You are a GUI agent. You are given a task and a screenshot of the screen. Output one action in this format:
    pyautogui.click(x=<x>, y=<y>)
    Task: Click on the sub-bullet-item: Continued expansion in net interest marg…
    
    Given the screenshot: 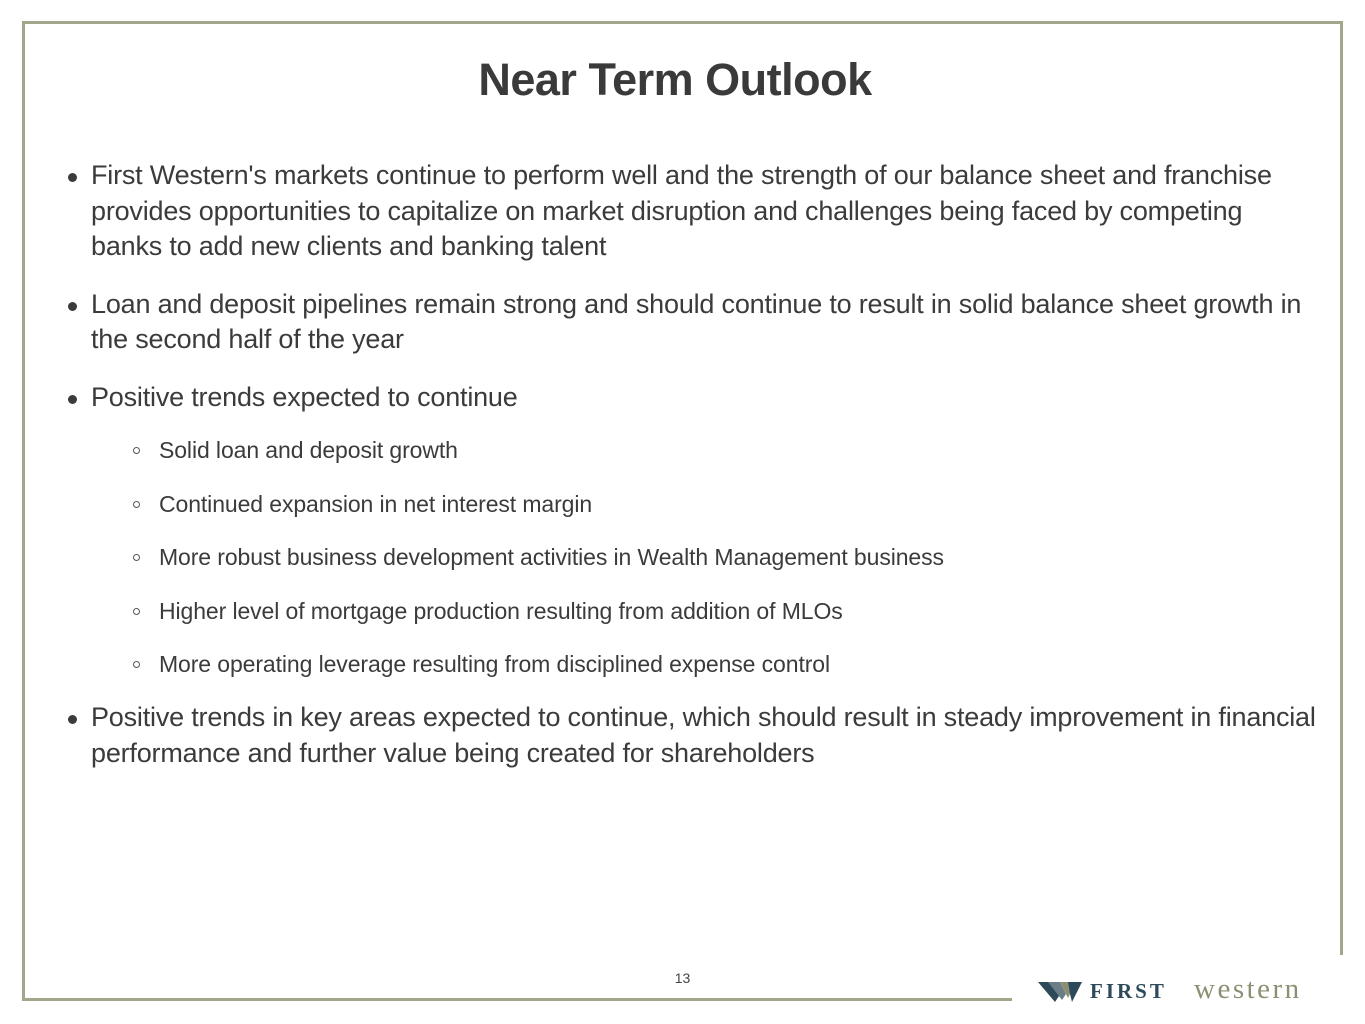 What is the action you would take?
    pyautogui.click(x=691, y=504)
    